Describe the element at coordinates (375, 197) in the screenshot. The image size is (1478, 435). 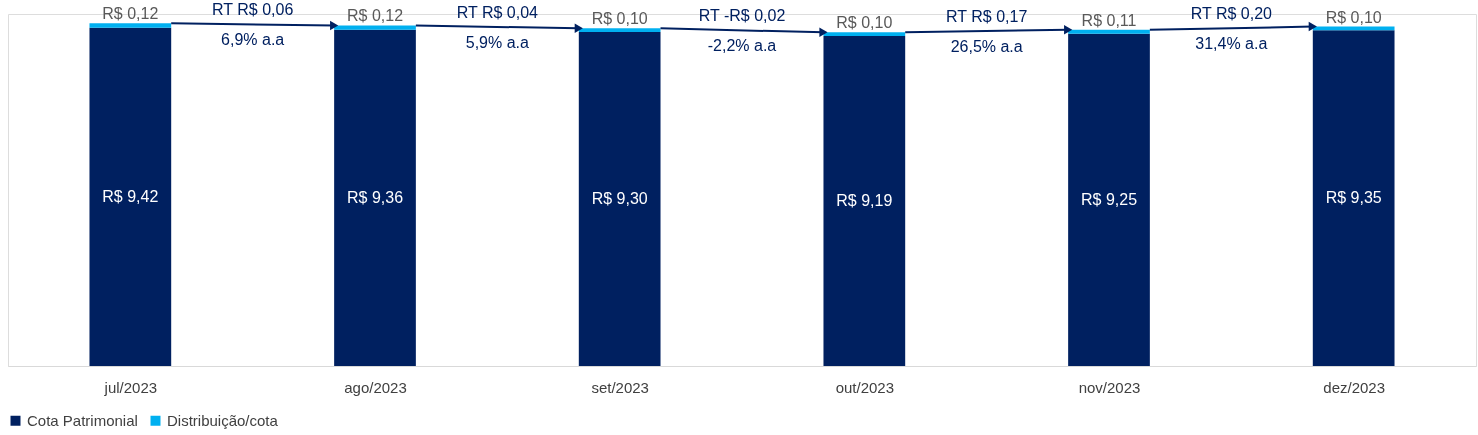
I see `data-label: R$ 9,36` at that location.